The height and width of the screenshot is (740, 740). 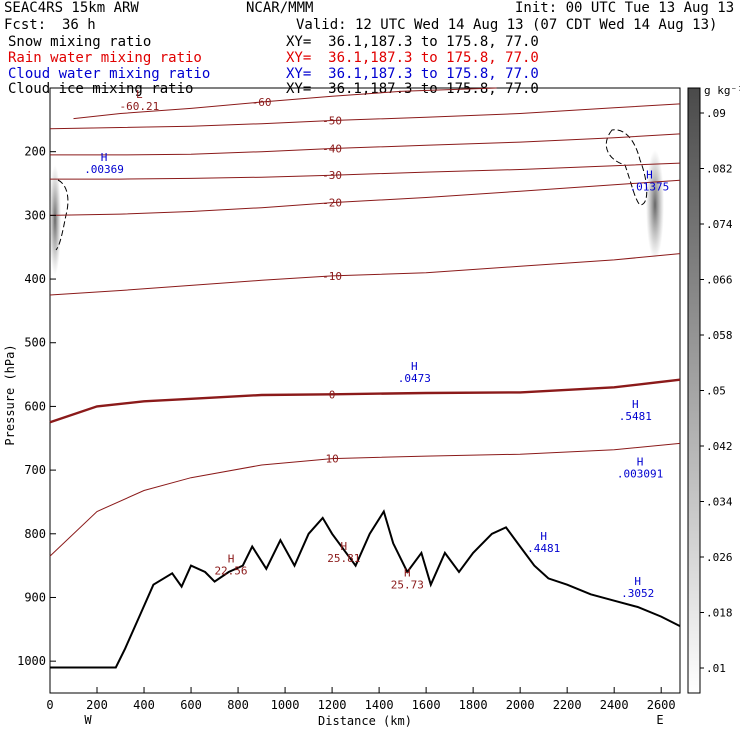 I want to click on y-axis-title: Pressure (hPa), so click(x=10, y=394).